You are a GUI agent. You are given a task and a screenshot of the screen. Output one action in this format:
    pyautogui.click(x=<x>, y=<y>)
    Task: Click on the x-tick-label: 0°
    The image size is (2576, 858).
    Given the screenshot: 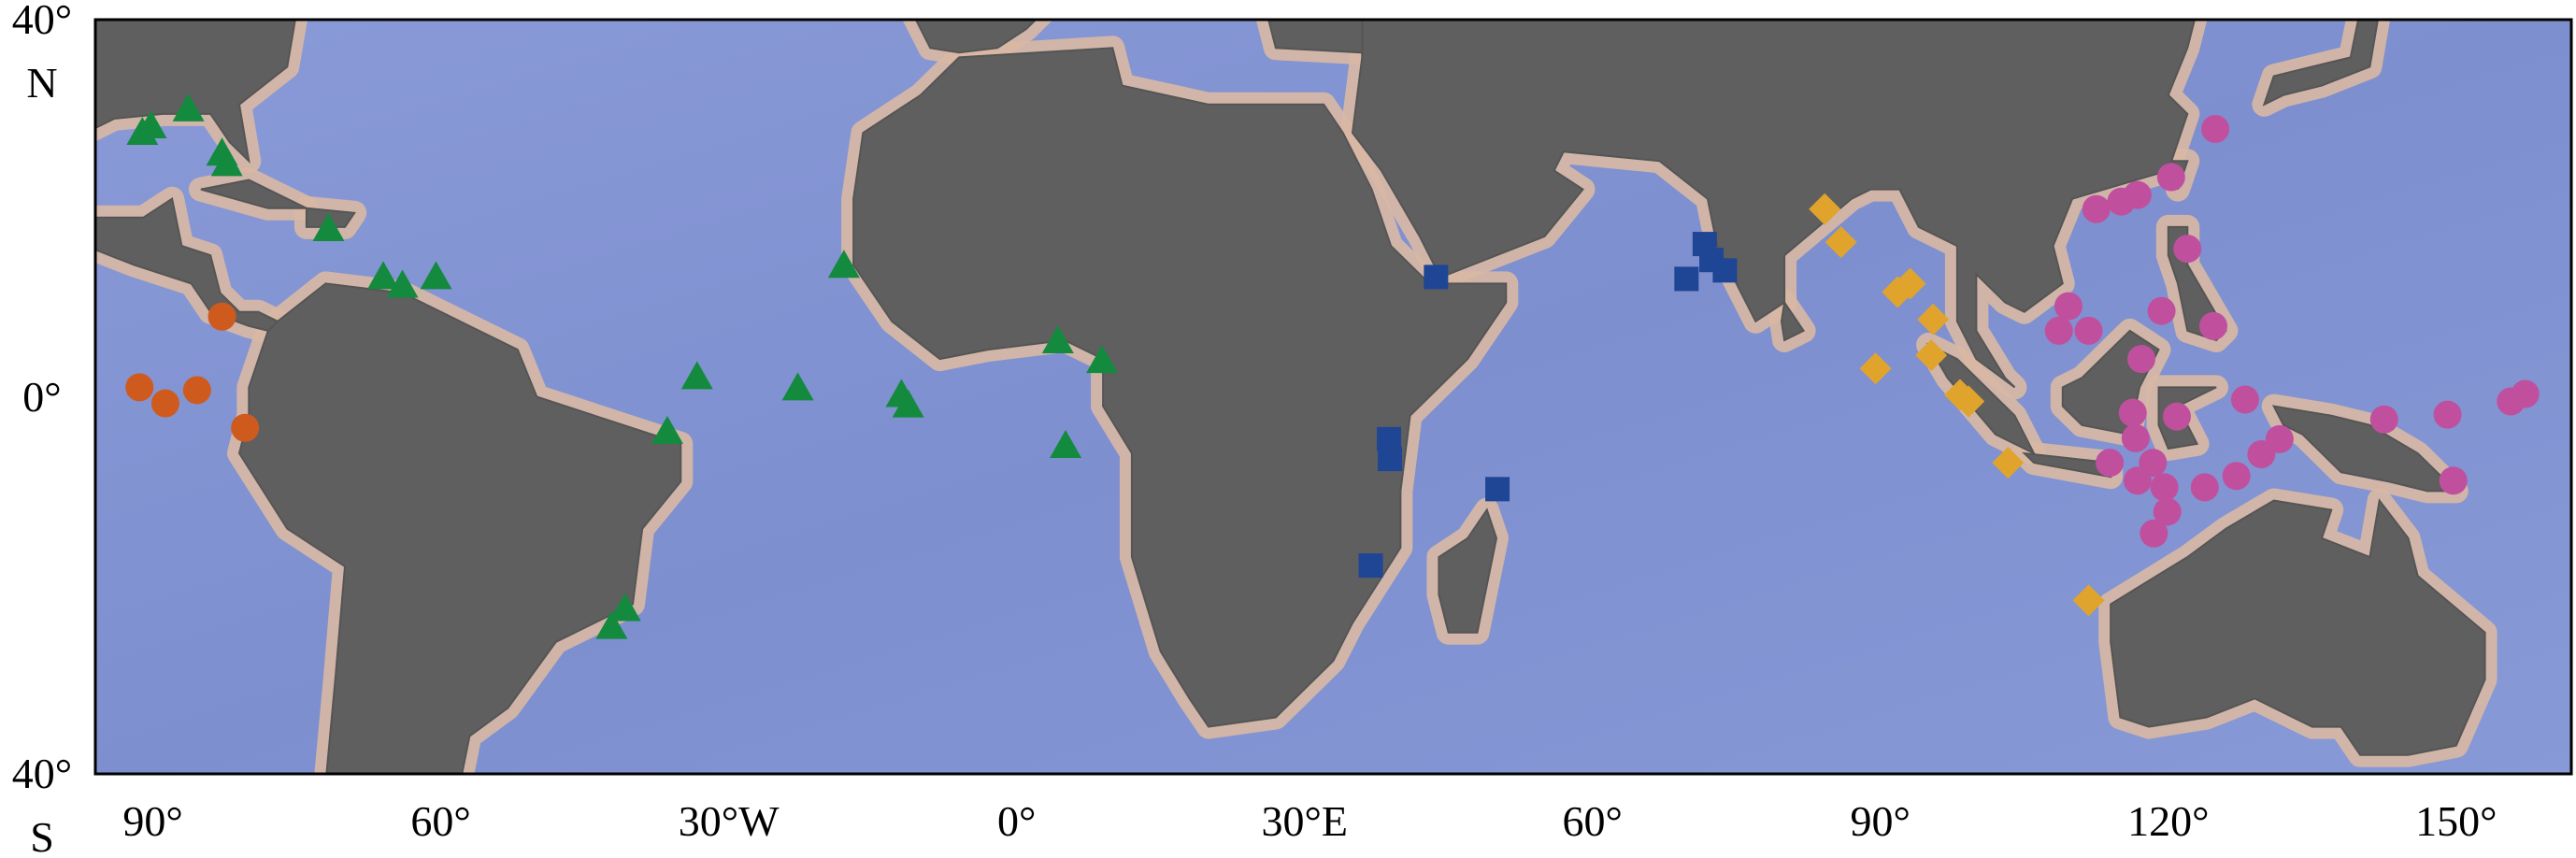 What is the action you would take?
    pyautogui.click(x=1017, y=821)
    